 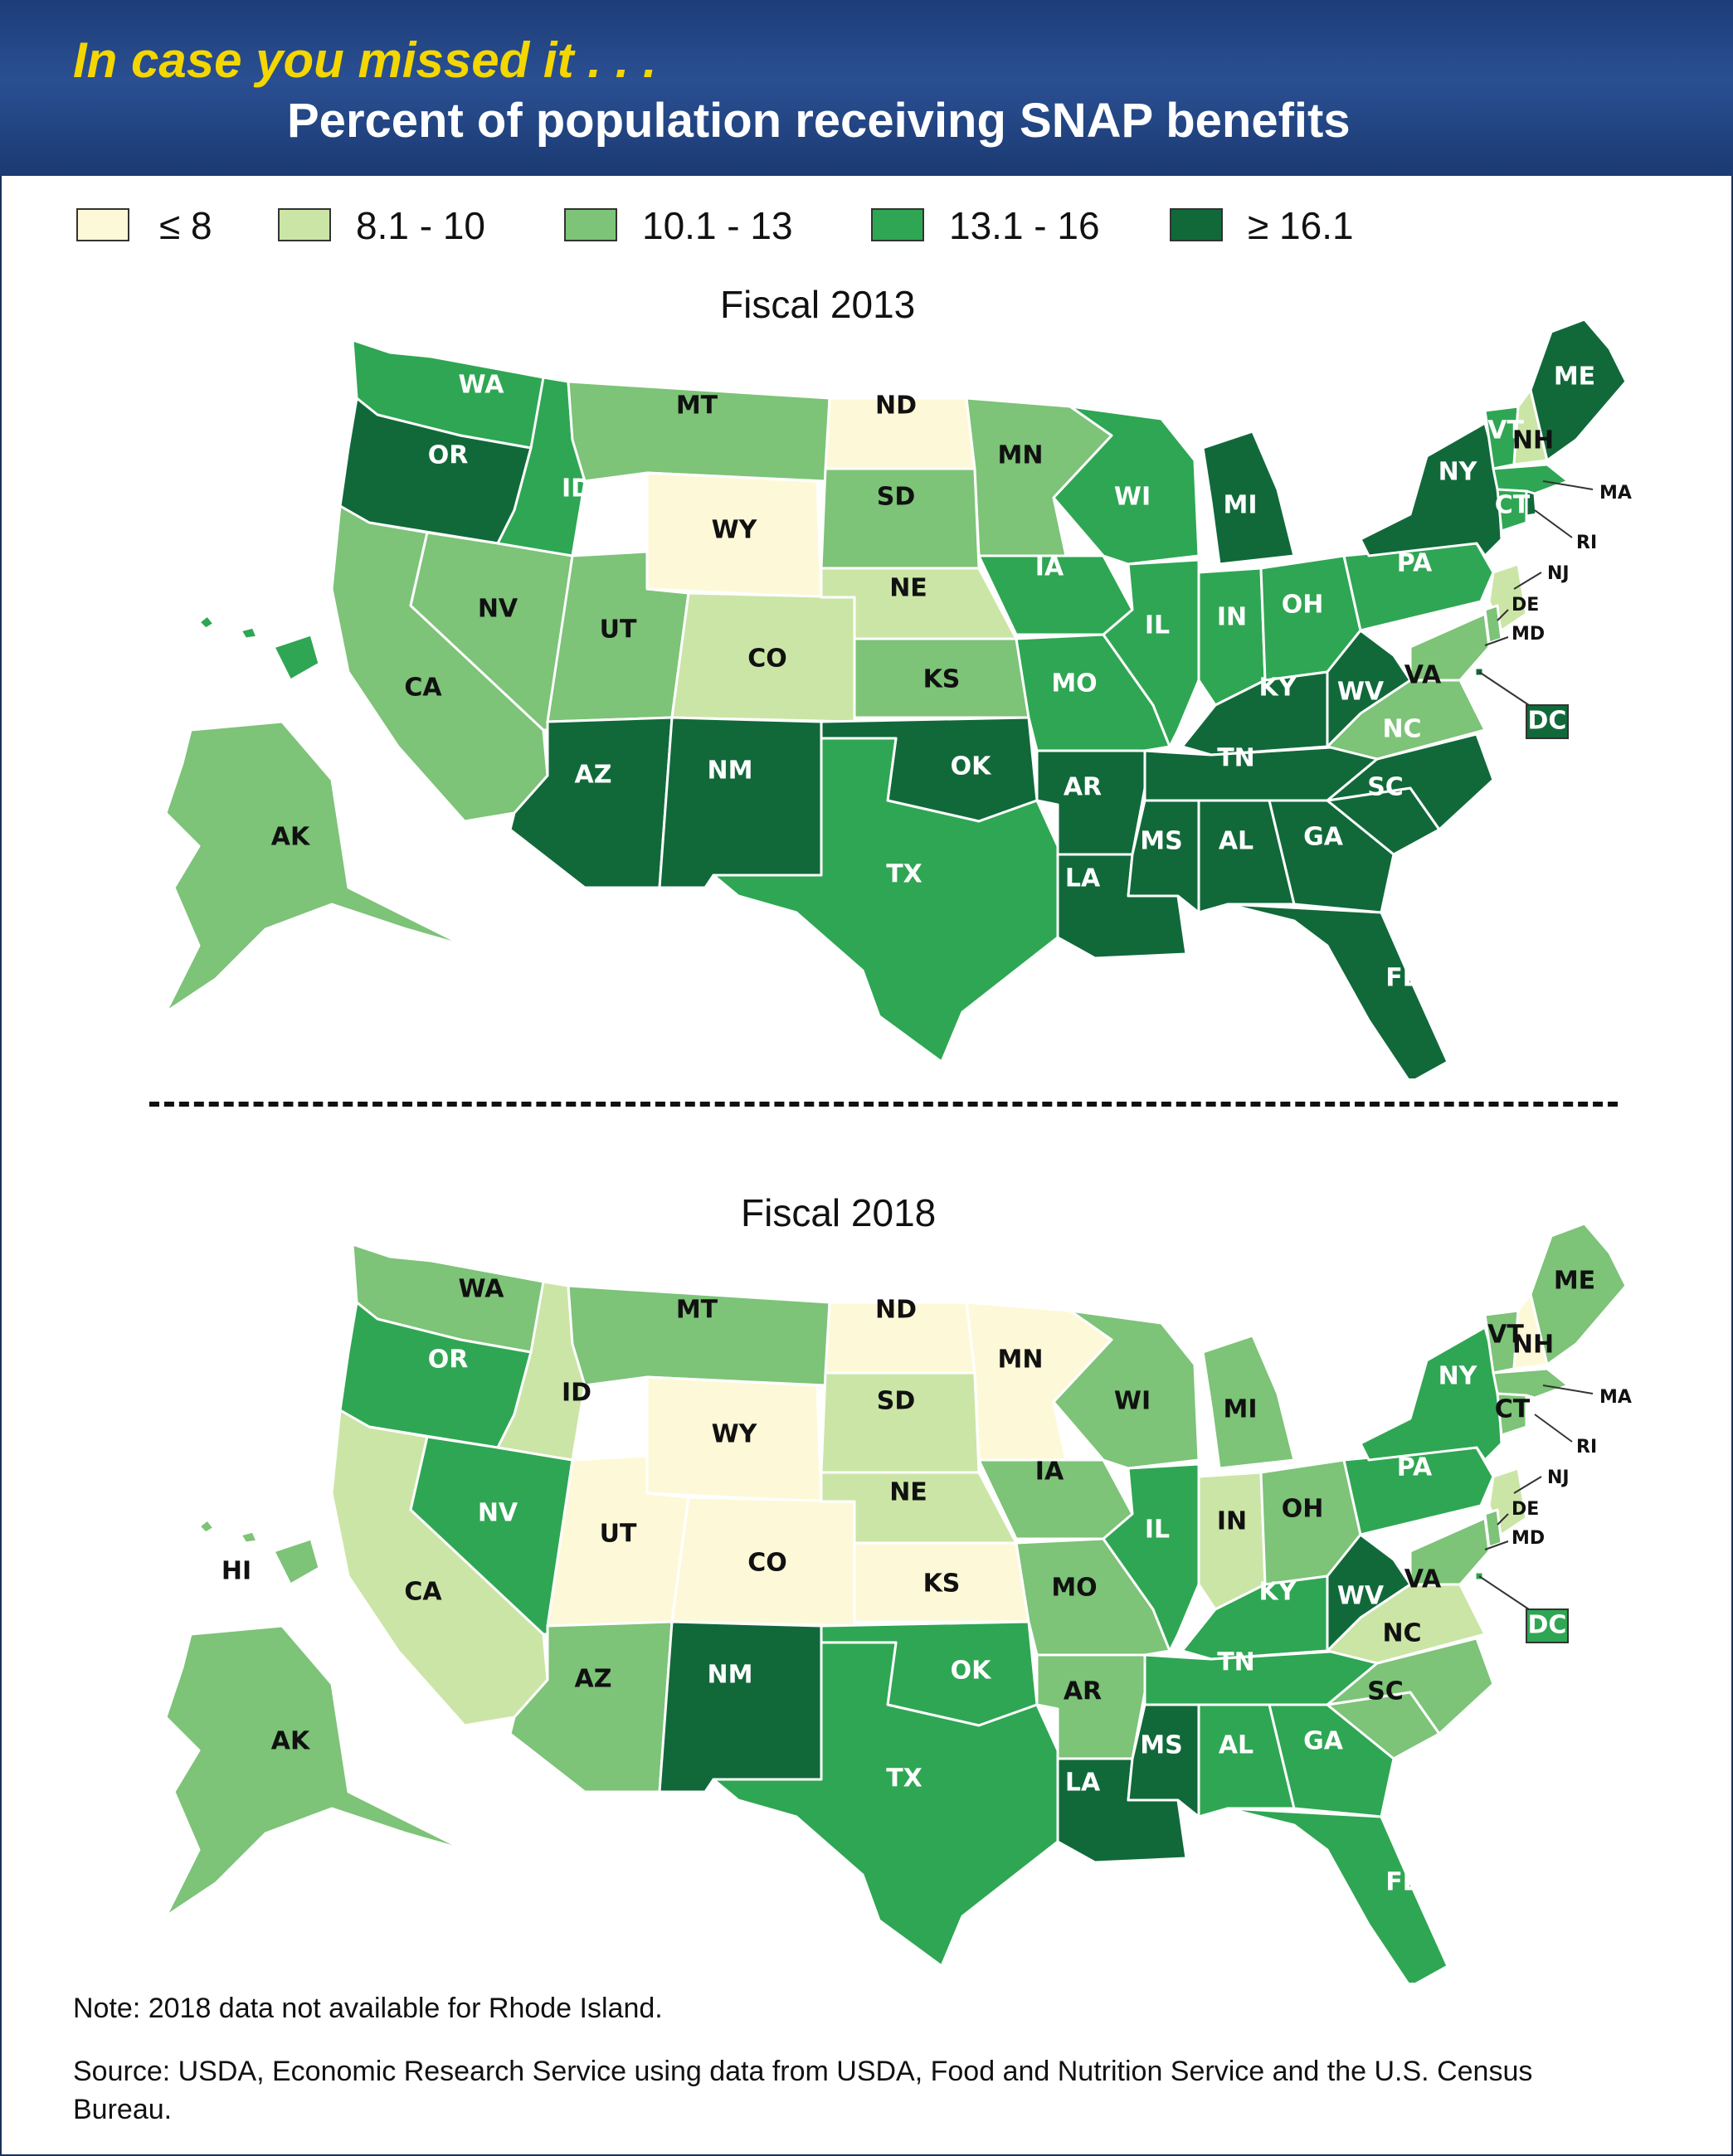 I want to click on state-tx, so click(x=885, y=1804).